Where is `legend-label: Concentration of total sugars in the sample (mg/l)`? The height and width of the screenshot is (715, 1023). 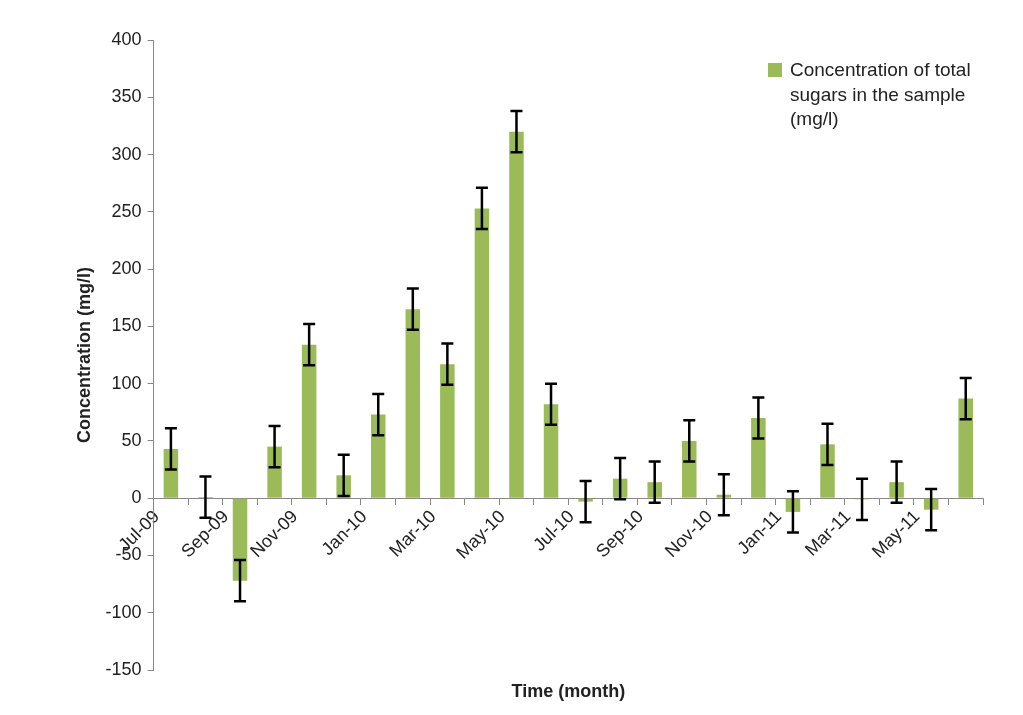
legend-label: Concentration of total sugars in the sample (mg/l) is located at coordinates (881, 95).